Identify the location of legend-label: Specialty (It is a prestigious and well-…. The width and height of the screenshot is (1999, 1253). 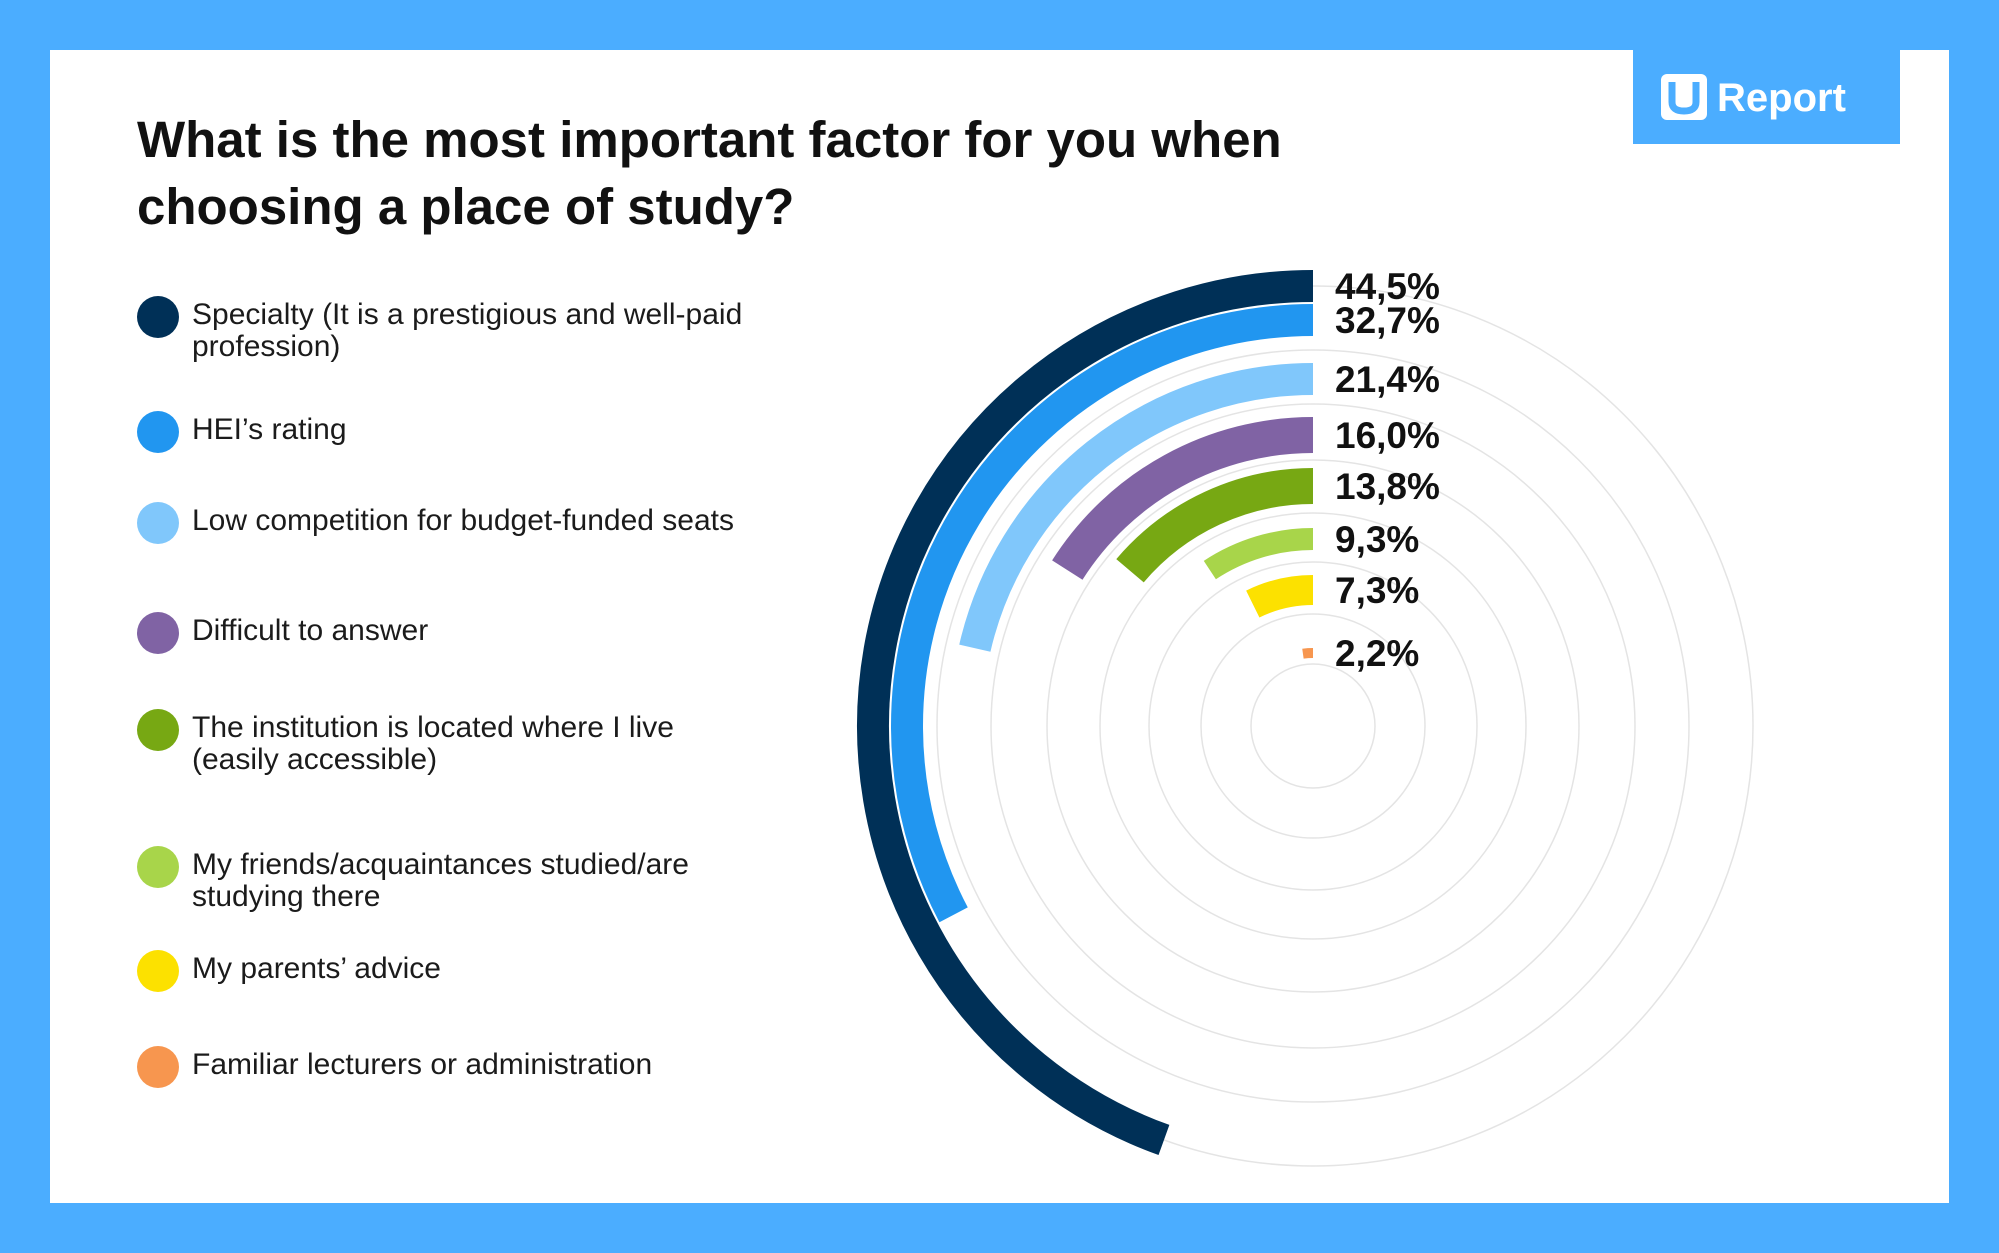
(467, 330).